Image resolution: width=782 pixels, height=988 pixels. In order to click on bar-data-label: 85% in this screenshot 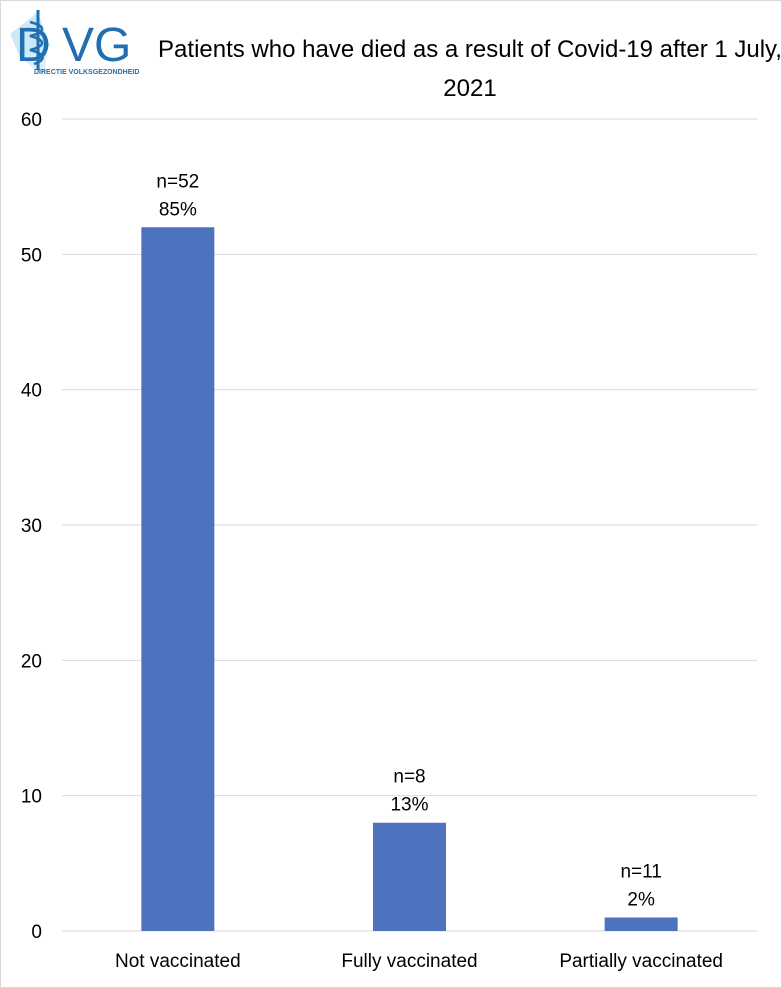, I will do `click(178, 209)`.